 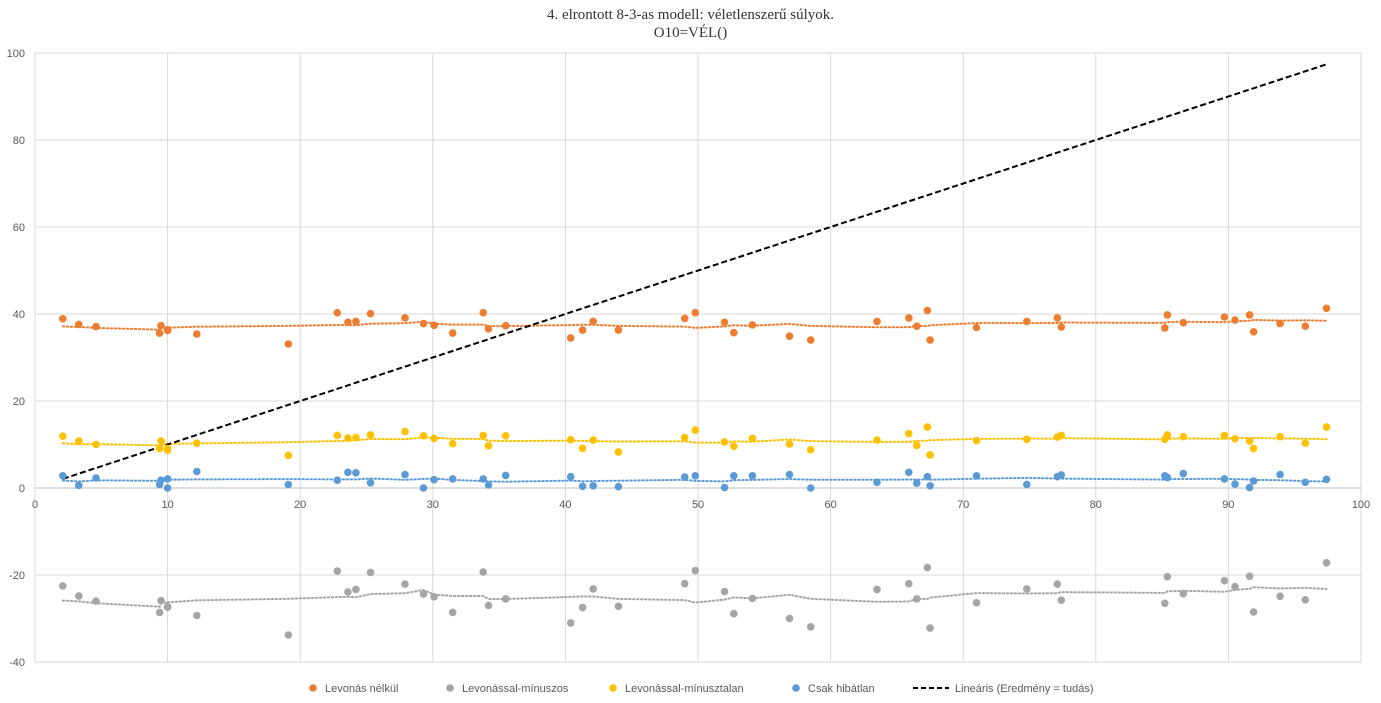 What do you see at coordinates (694, 441) in the screenshot?
I see `trend-Levonással-mínusztalan` at bounding box center [694, 441].